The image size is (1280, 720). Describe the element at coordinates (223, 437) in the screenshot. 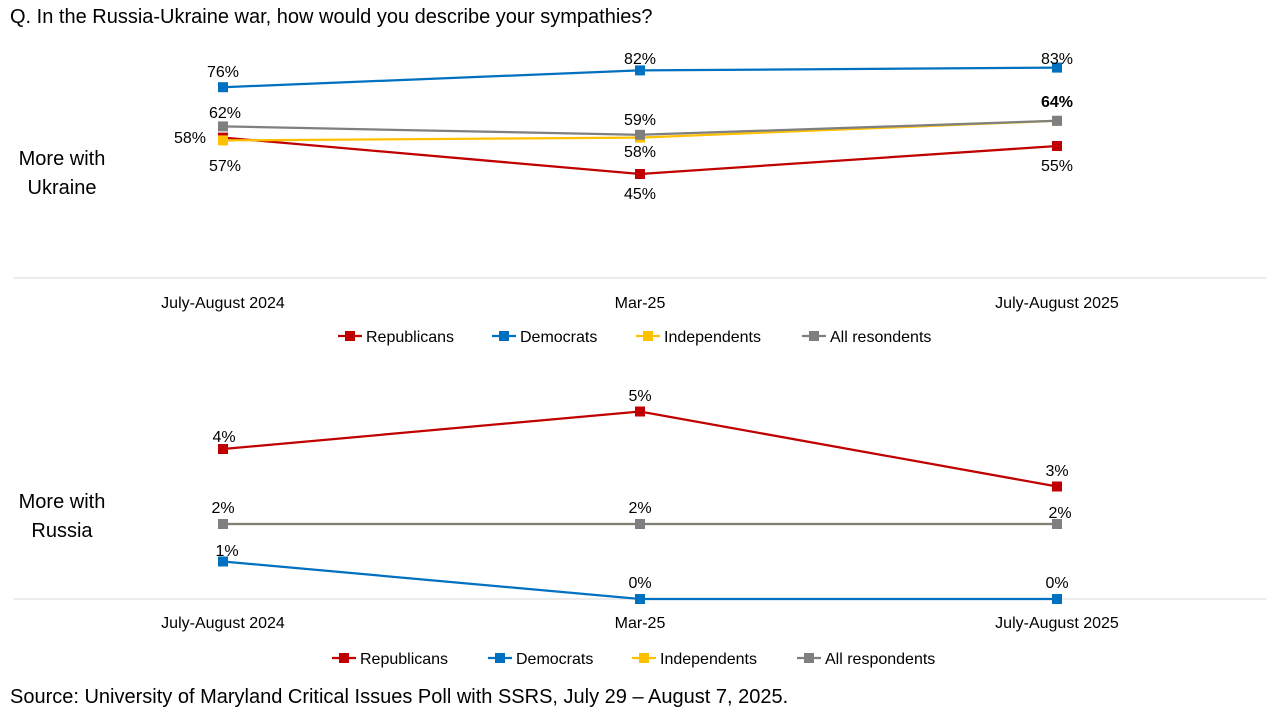

I see `data-label: 4%` at that location.